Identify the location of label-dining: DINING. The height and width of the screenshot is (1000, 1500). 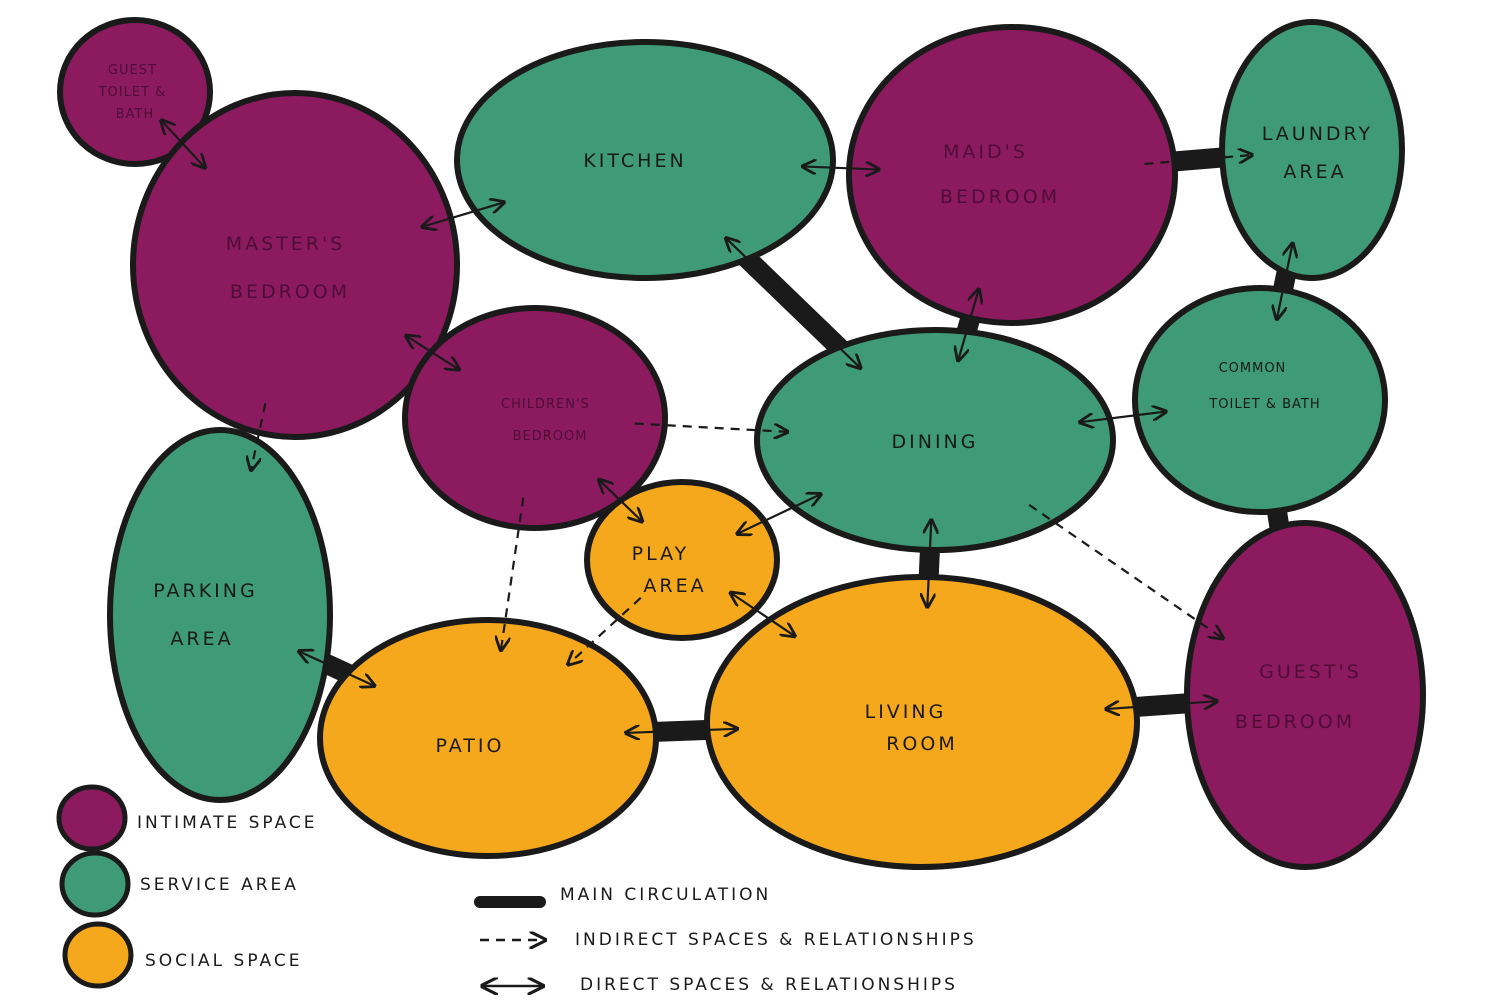
(935, 442).